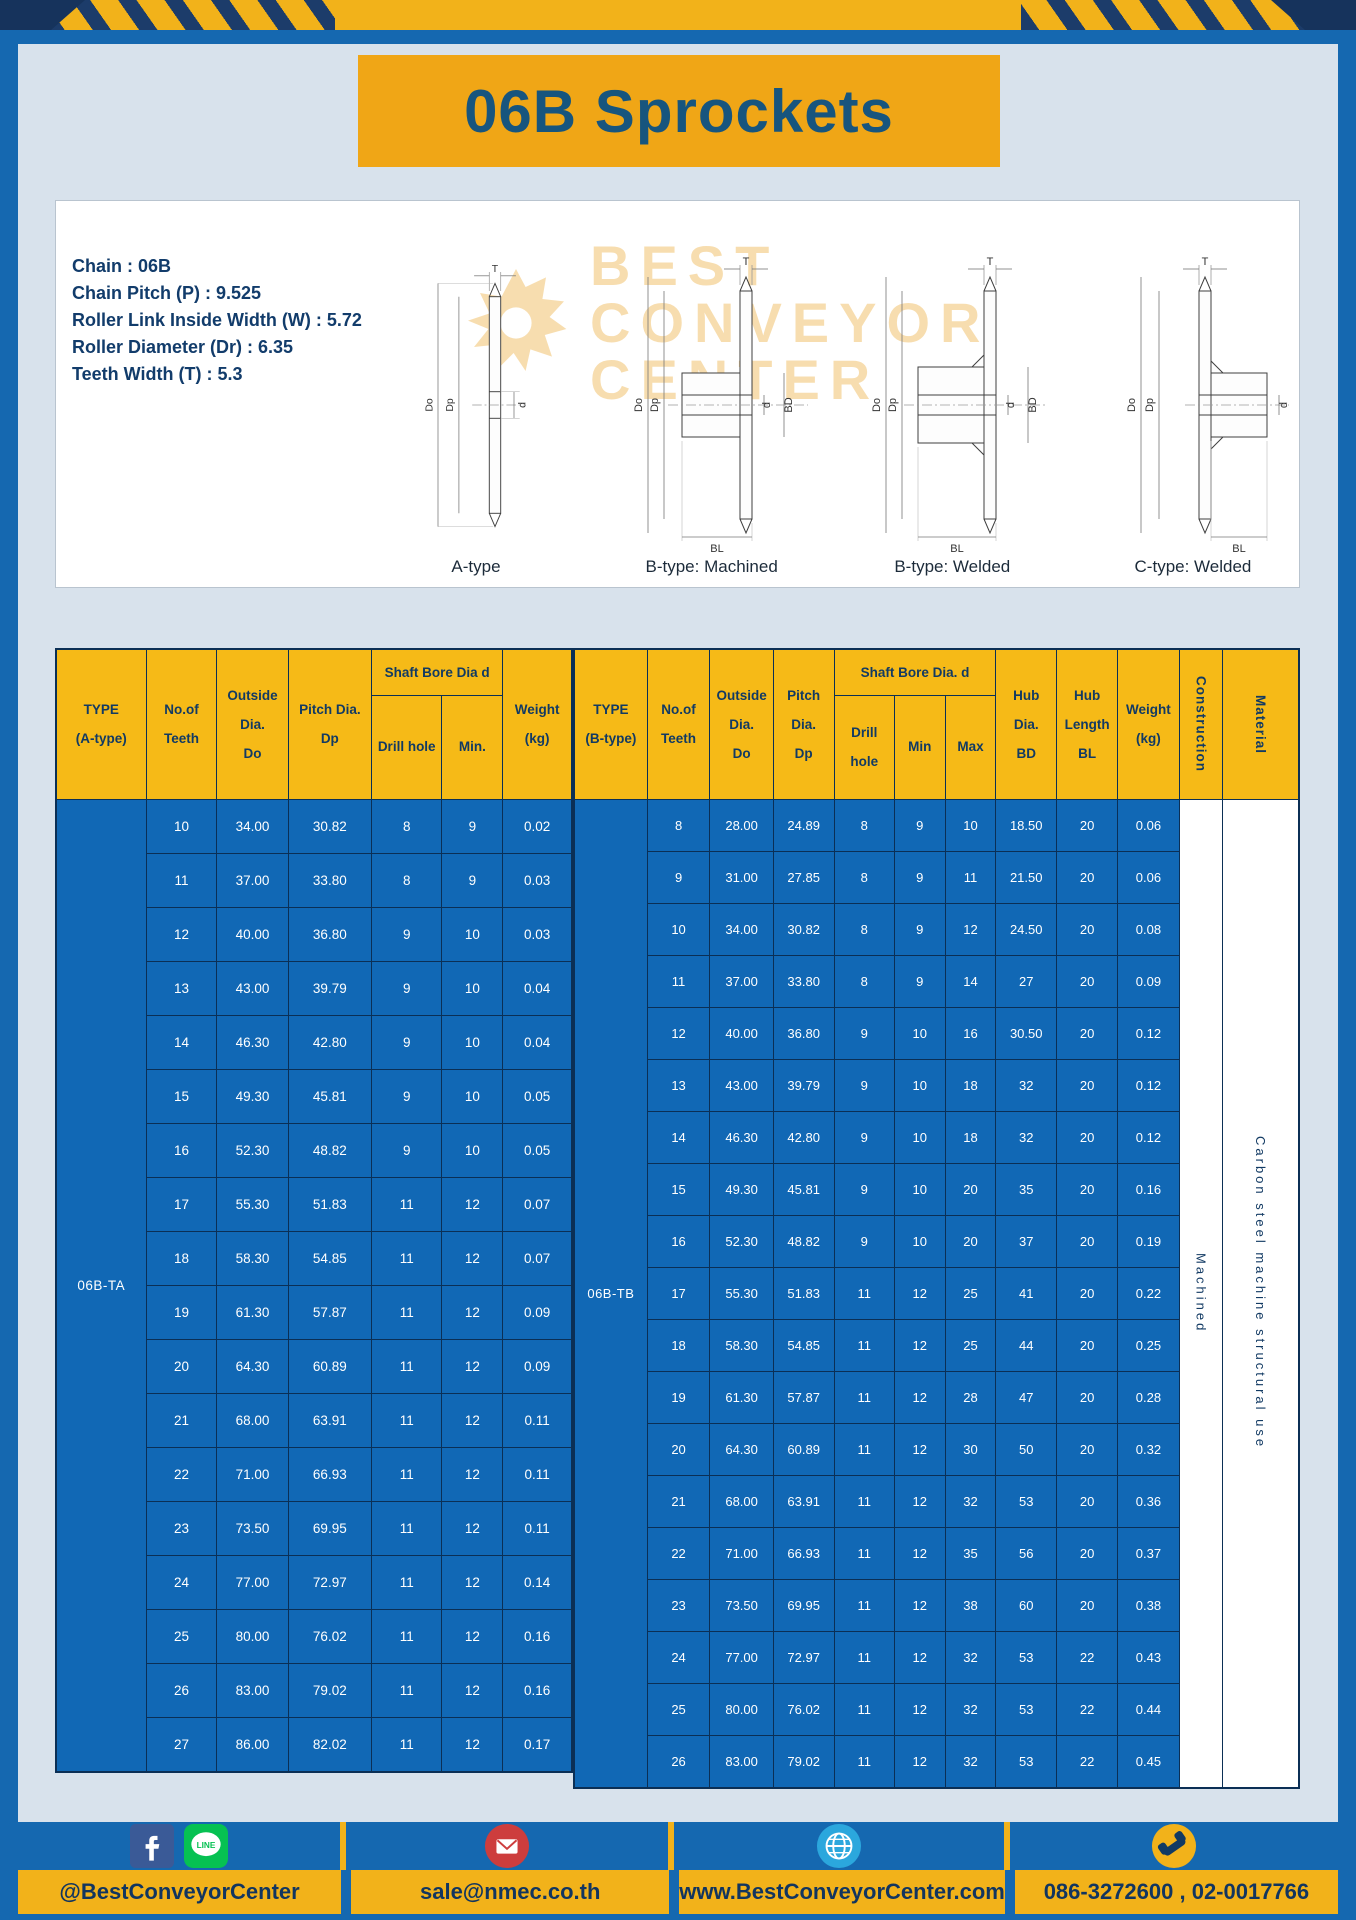 This screenshot has width=1356, height=1920. Describe the element at coordinates (537, 1690) in the screenshot. I see `table-cell: 0.16` at that location.